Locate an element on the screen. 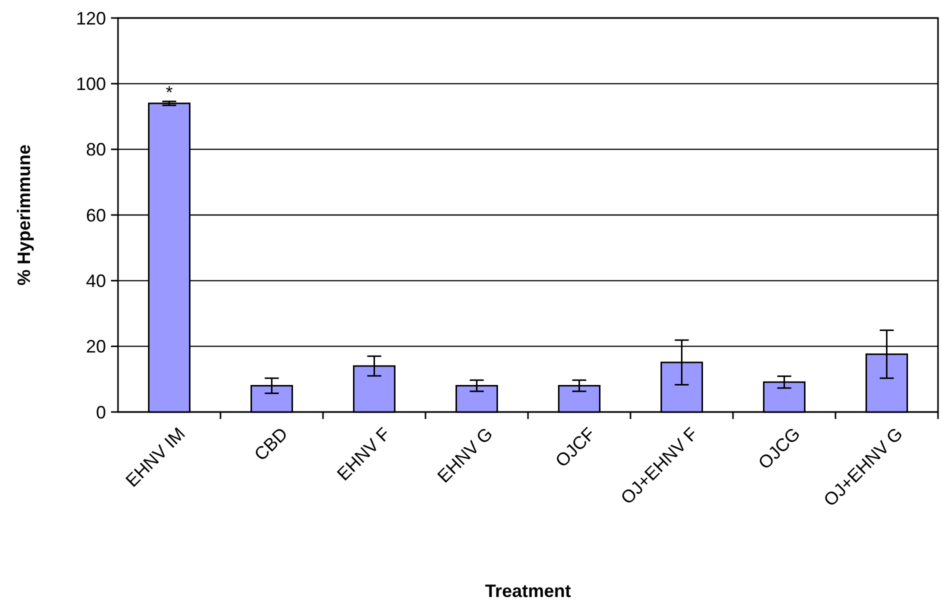  y-tick-label: 120 is located at coordinates (91, 18).